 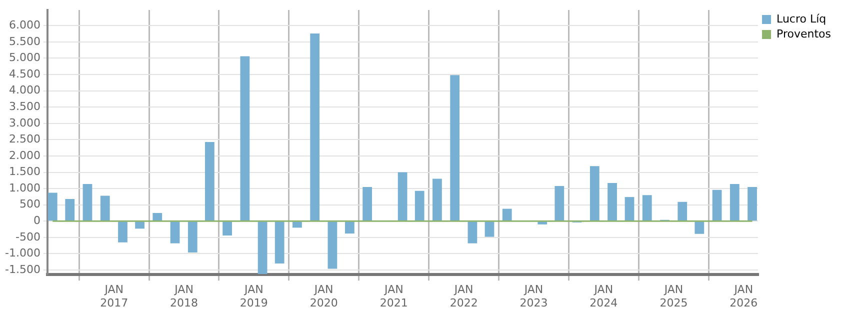 I want to click on x-tick-label: JAN 2026, so click(x=744, y=296).